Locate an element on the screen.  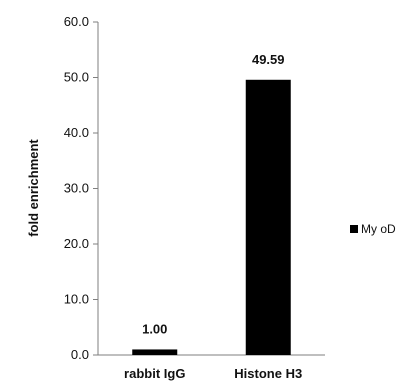
x-category-label: rabbit IgG is located at coordinates (154, 373).